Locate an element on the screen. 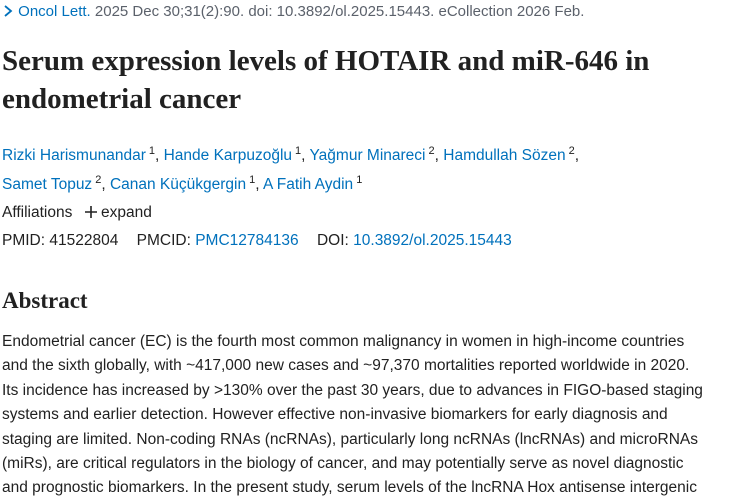 This screenshot has height=500, width=750. author-link: Hande Karpuzoğlu is located at coordinates (228, 156).